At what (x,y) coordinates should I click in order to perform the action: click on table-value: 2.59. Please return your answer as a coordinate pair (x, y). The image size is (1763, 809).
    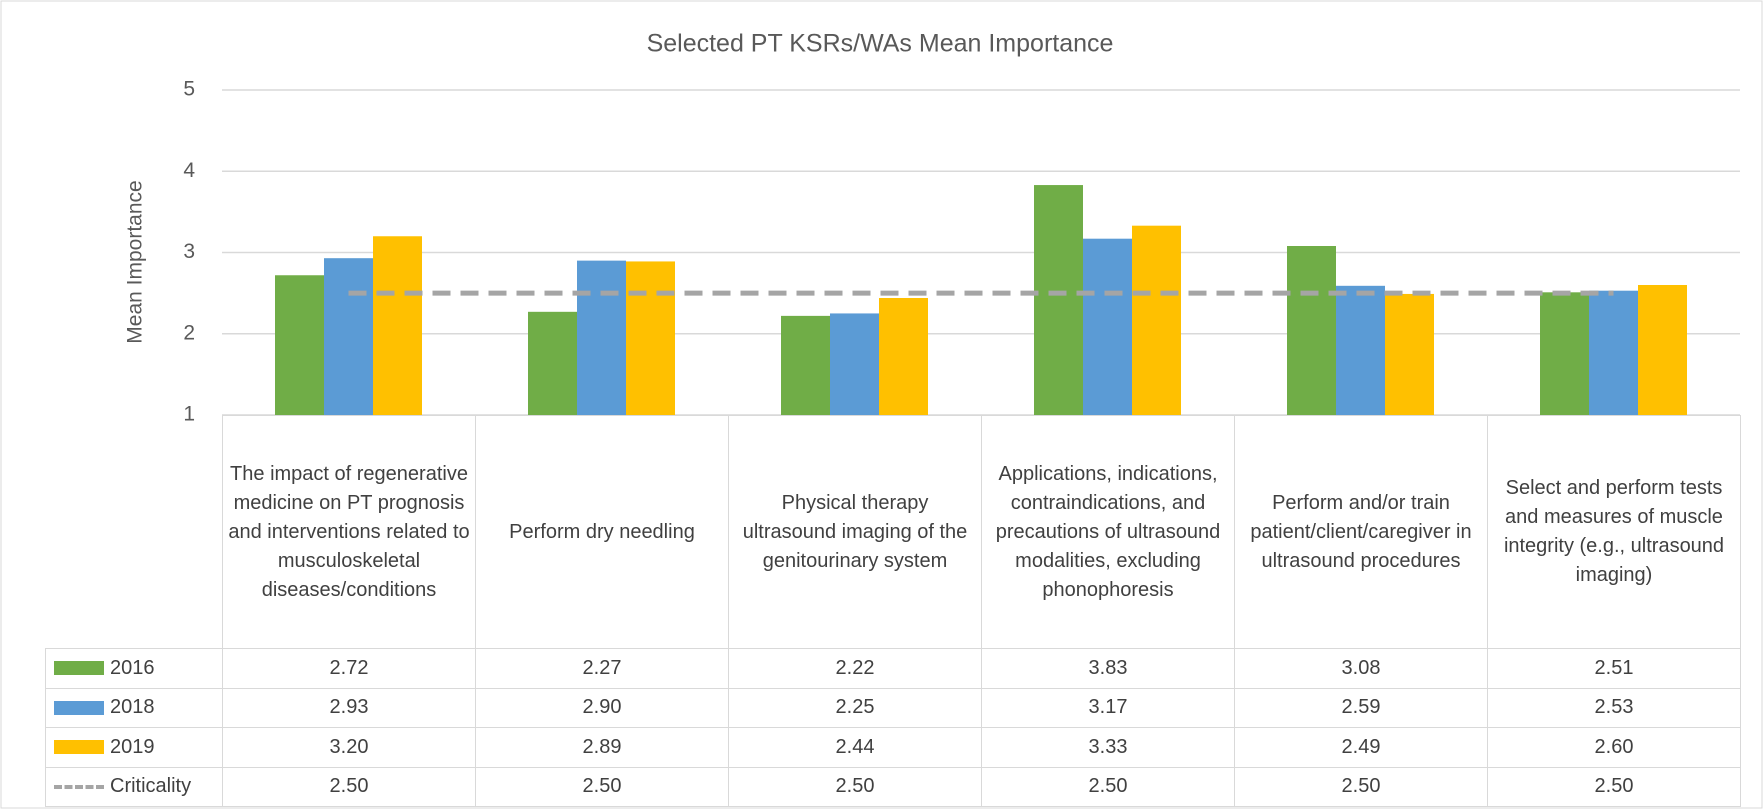
    Looking at the image, I should click on (1361, 707).